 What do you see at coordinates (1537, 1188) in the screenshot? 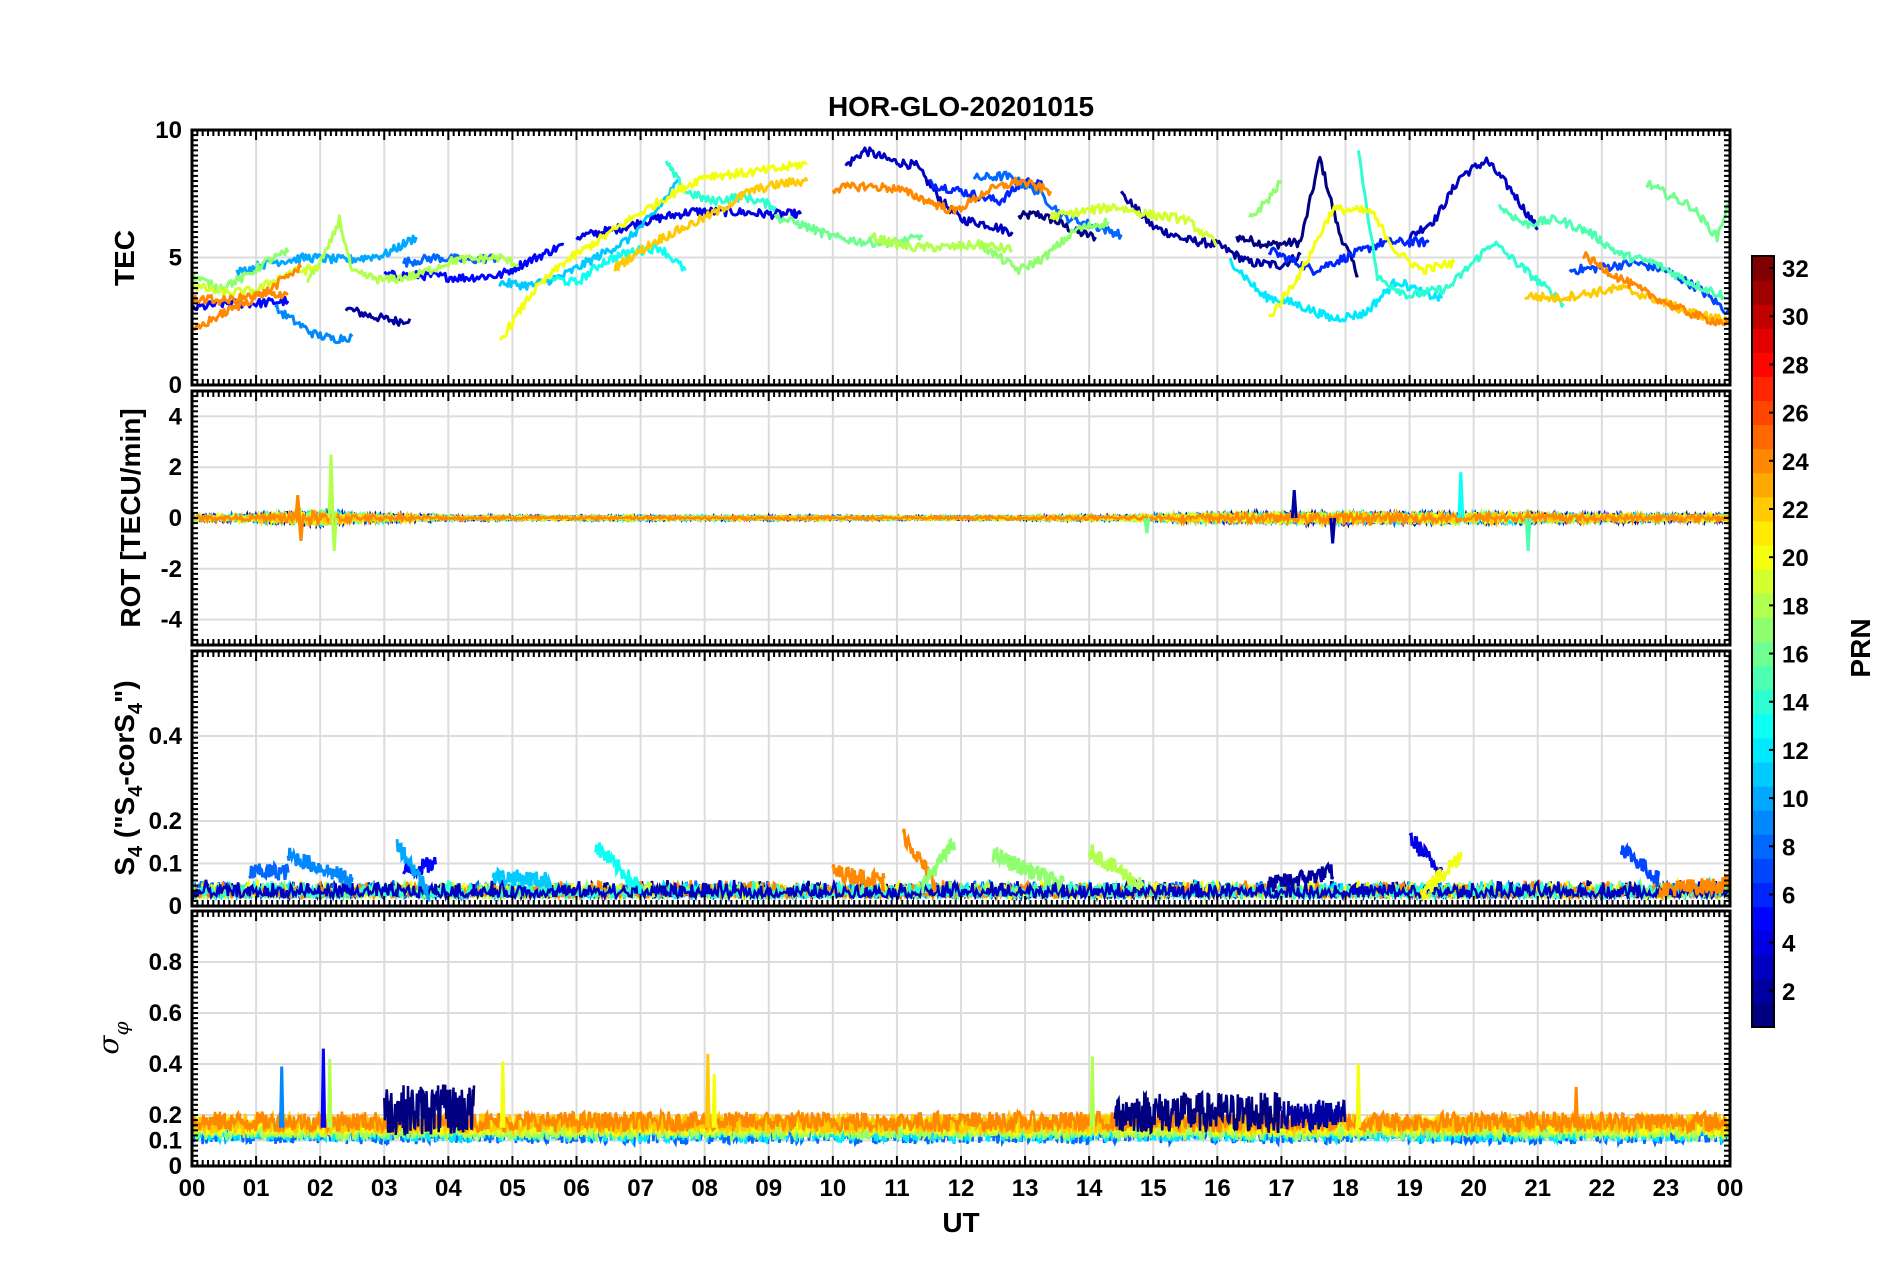
I see `x-tick-label: 21` at bounding box center [1537, 1188].